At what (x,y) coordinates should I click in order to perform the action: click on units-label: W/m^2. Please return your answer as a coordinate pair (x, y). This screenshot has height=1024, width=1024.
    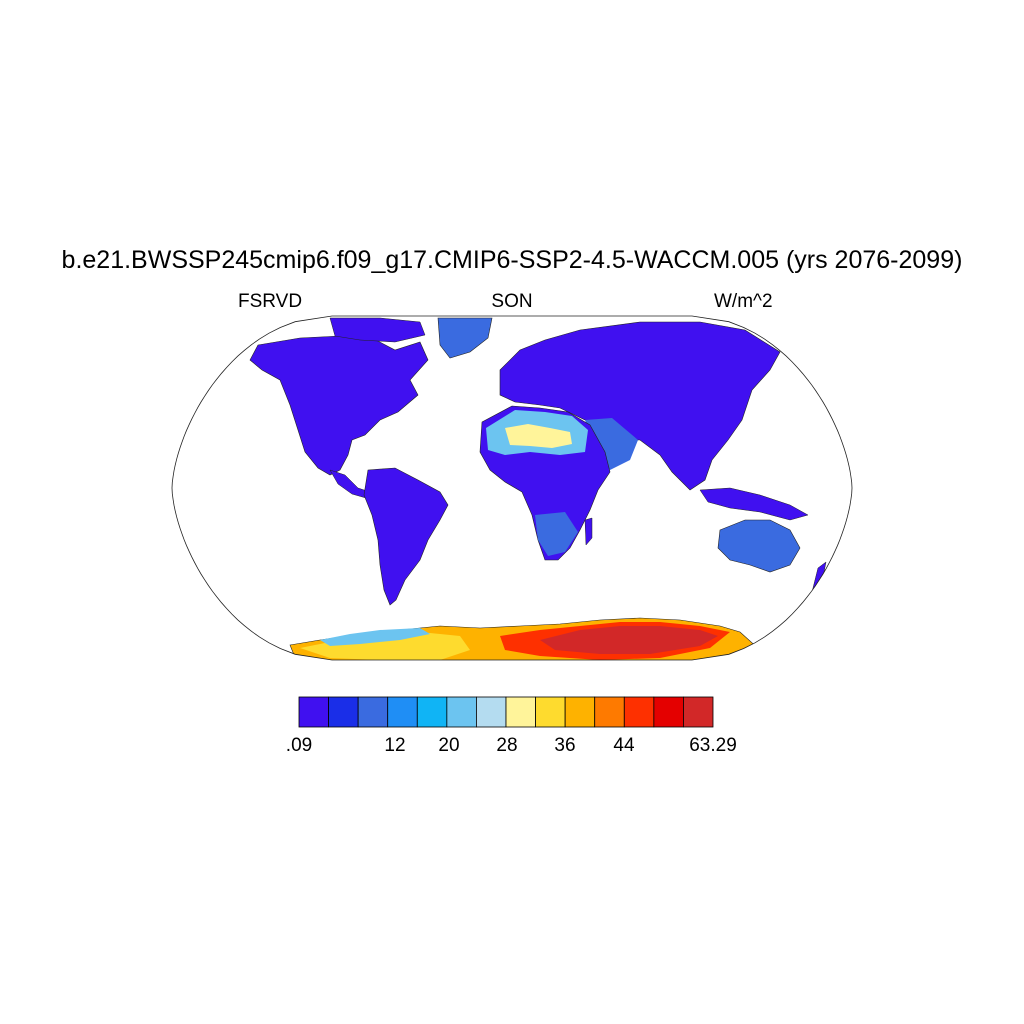
    Looking at the image, I should click on (743, 301).